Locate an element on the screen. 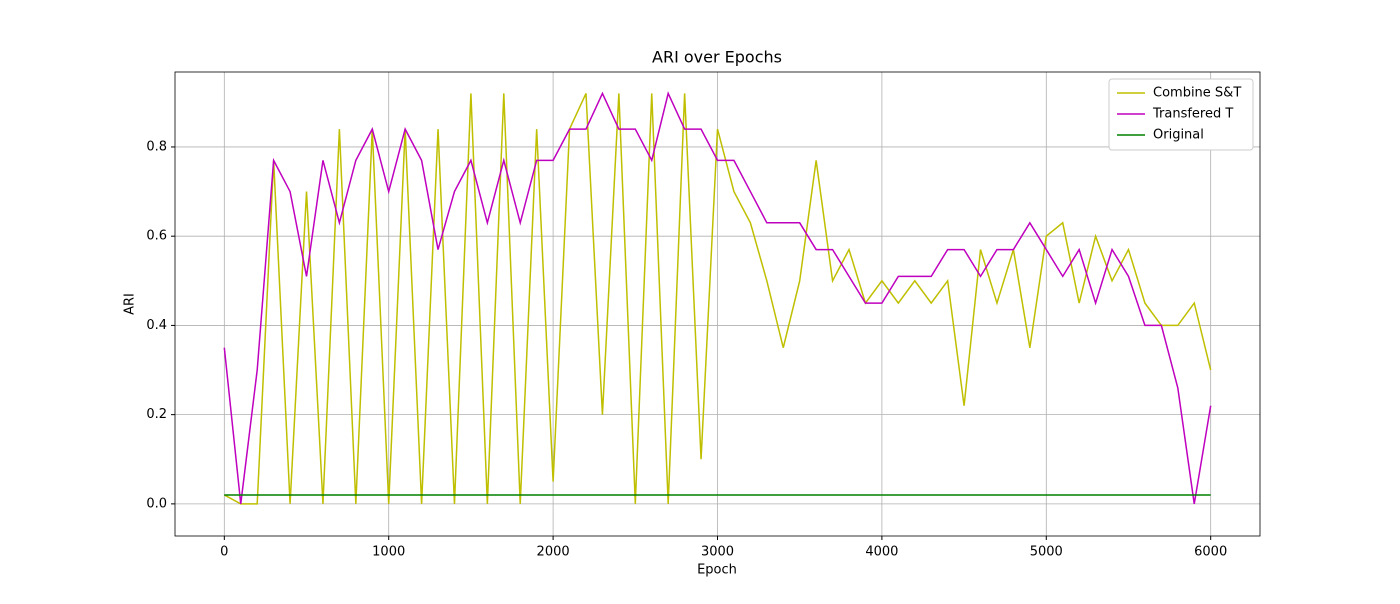  y-tick-label: 0.8 is located at coordinates (156, 146).